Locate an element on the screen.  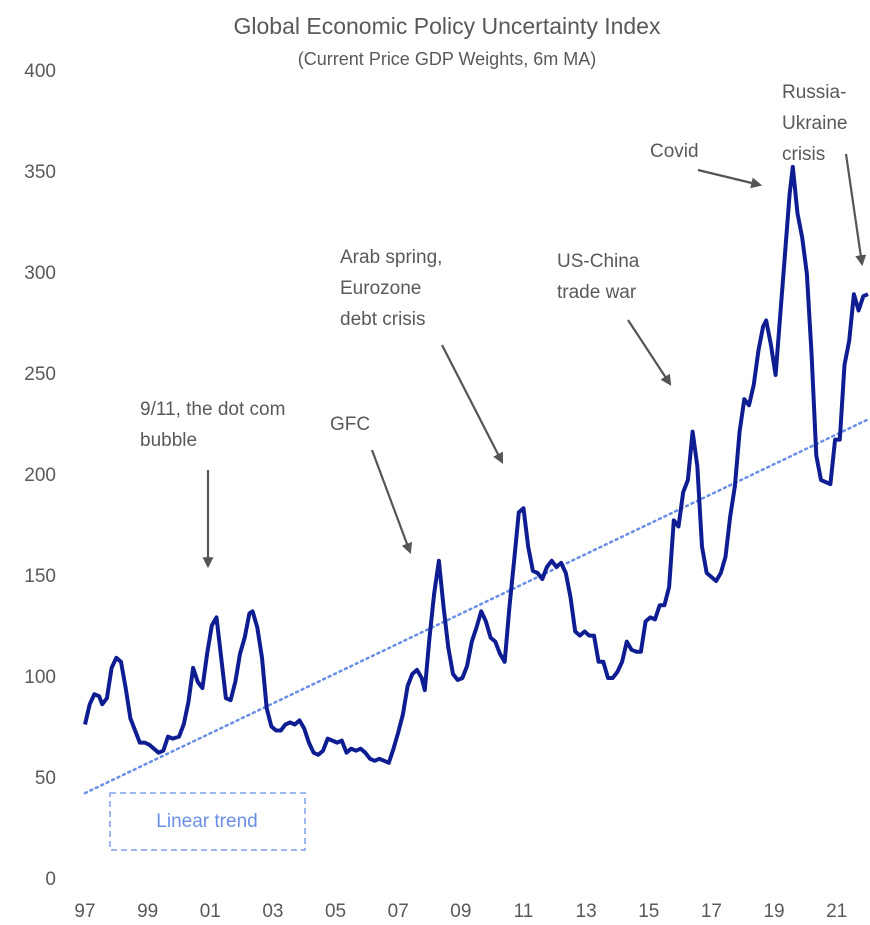
x-tick-label: 19 is located at coordinates (773, 911).